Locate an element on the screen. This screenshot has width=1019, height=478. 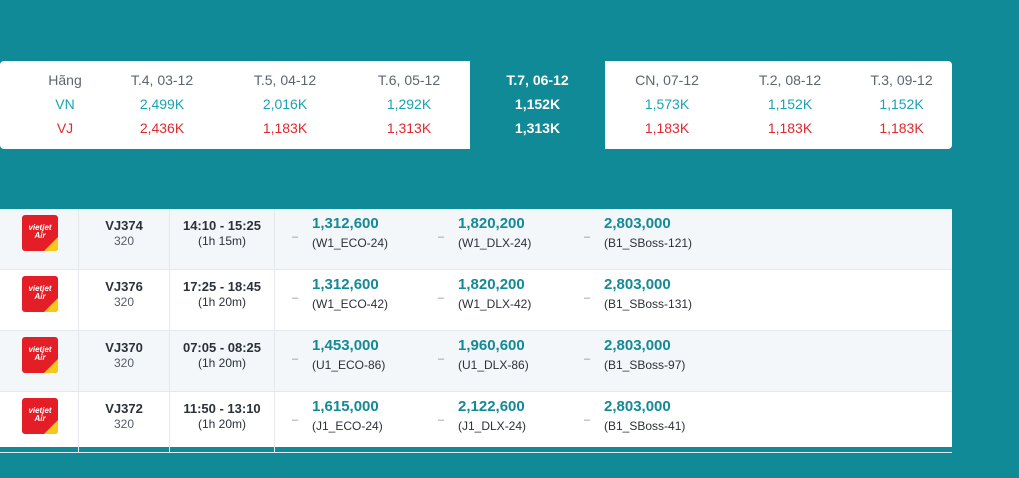
flight-time-cell: 17:25 - 18:45 (1h 20m) is located at coordinates (222, 300).